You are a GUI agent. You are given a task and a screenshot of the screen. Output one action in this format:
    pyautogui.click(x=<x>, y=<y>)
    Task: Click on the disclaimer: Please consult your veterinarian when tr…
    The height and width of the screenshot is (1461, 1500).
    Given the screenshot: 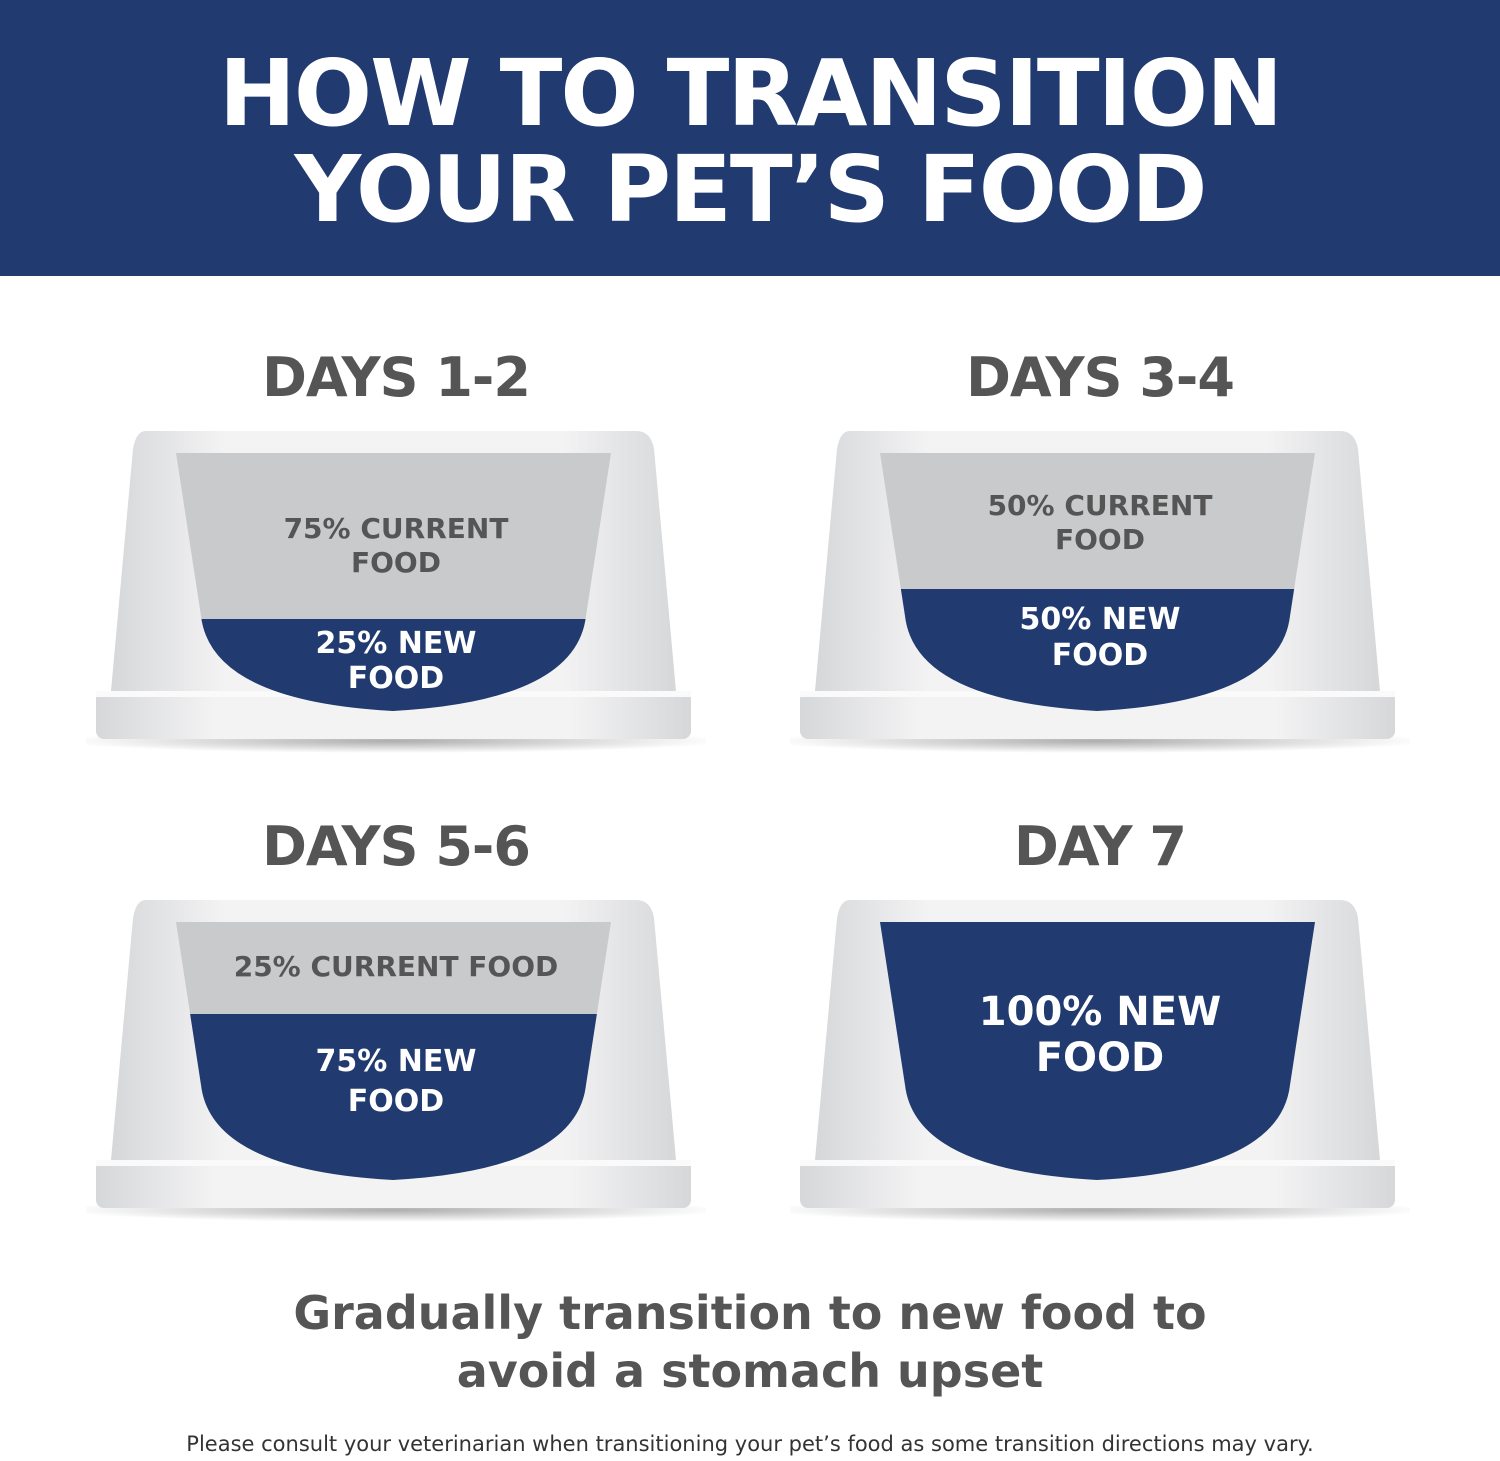 What is the action you would take?
    pyautogui.click(x=750, y=1444)
    